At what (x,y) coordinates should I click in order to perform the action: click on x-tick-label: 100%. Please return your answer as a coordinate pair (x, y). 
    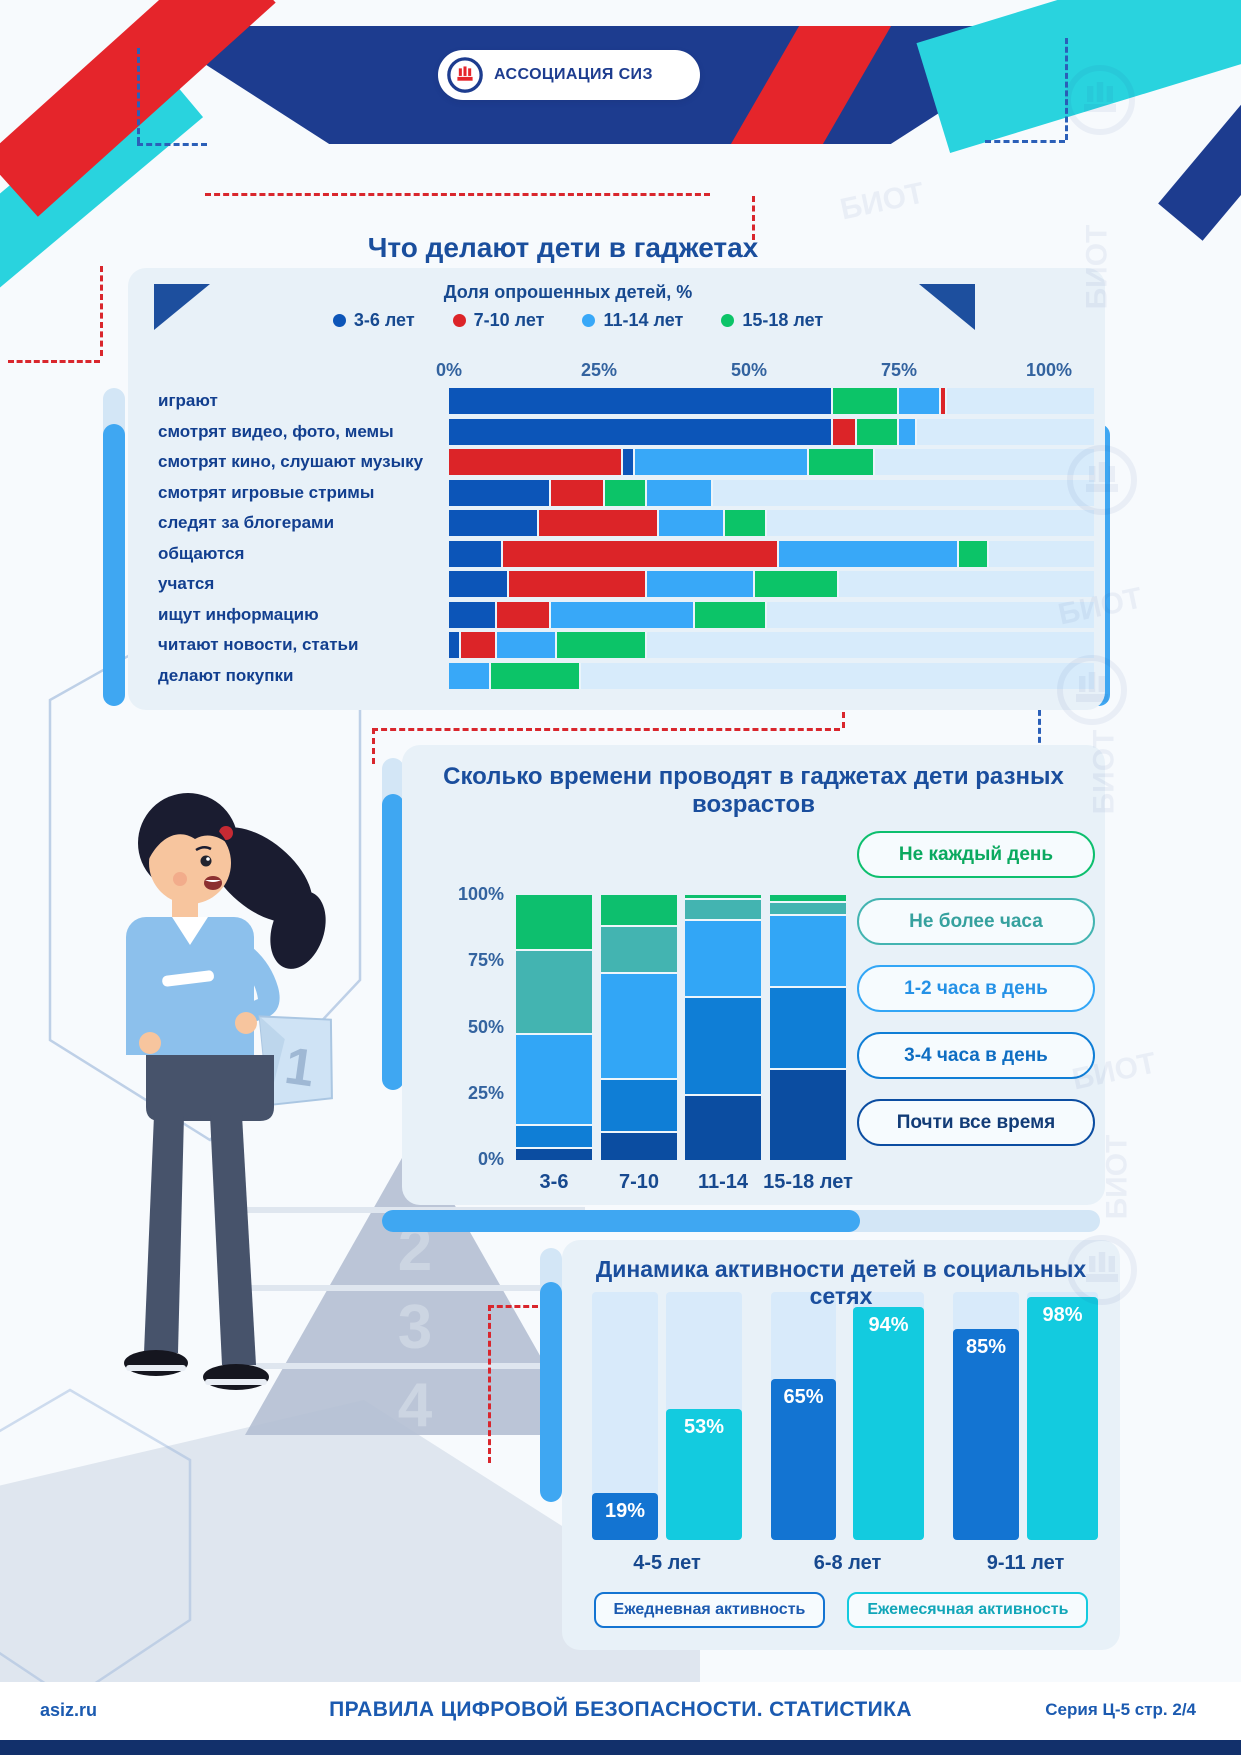
    Looking at the image, I should click on (1049, 370).